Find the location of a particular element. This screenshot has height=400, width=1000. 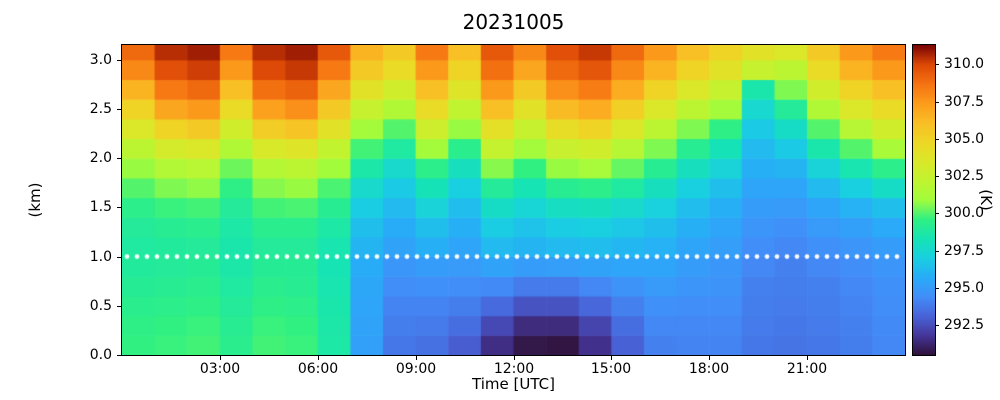

x-tick-label: 12:00 is located at coordinates (514, 369).